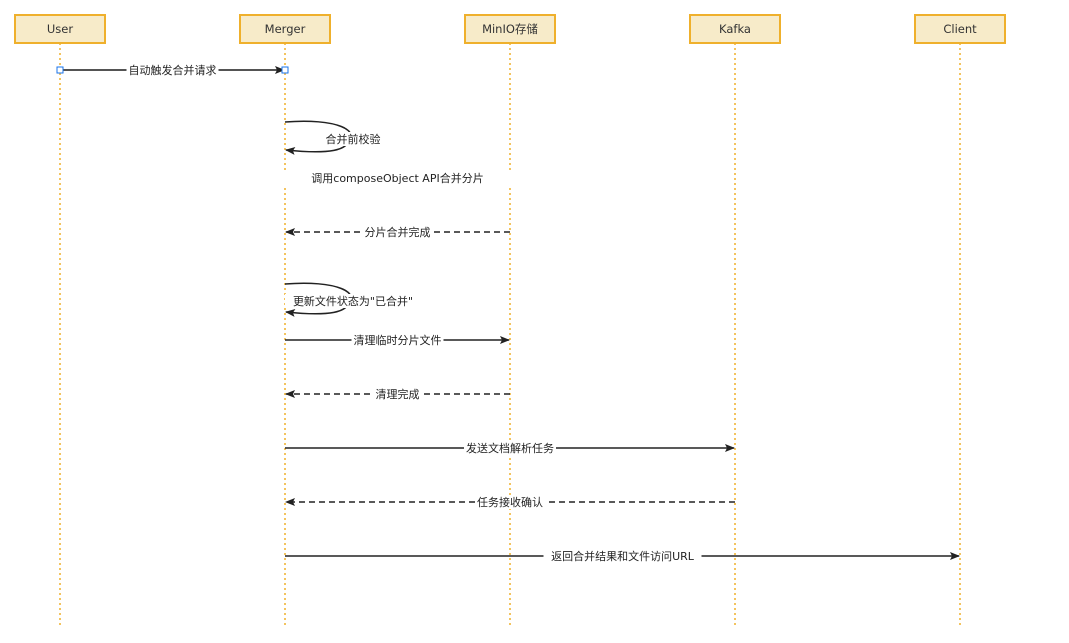  I want to click on participant-label: Client, so click(960, 29).